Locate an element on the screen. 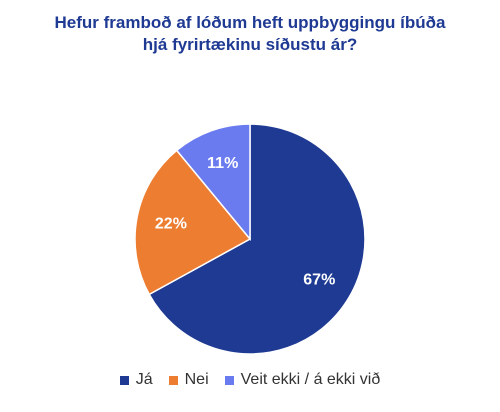  legend-label-ja: Já is located at coordinates (144, 379).